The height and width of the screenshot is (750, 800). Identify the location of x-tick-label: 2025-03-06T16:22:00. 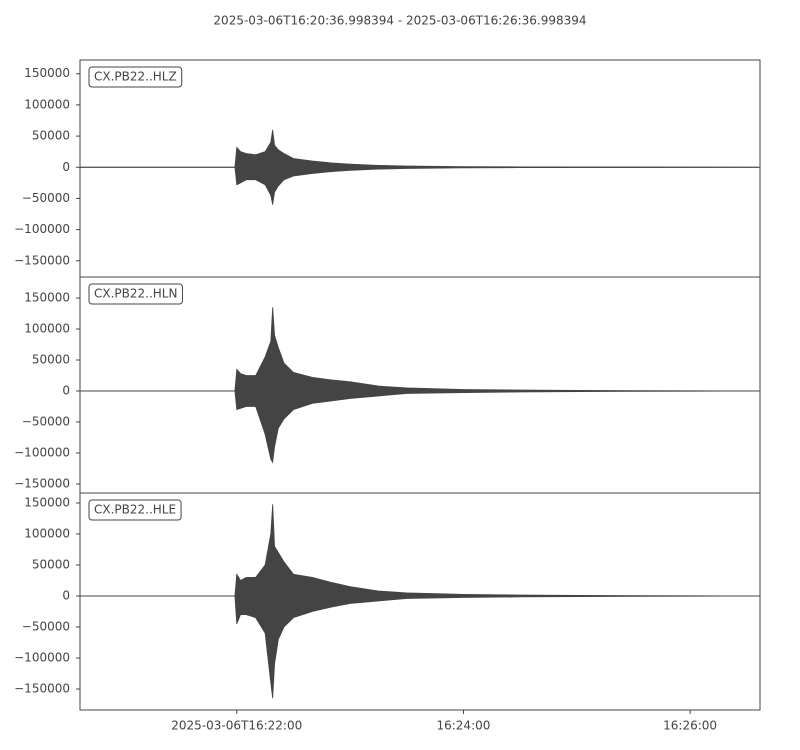
(236, 726).